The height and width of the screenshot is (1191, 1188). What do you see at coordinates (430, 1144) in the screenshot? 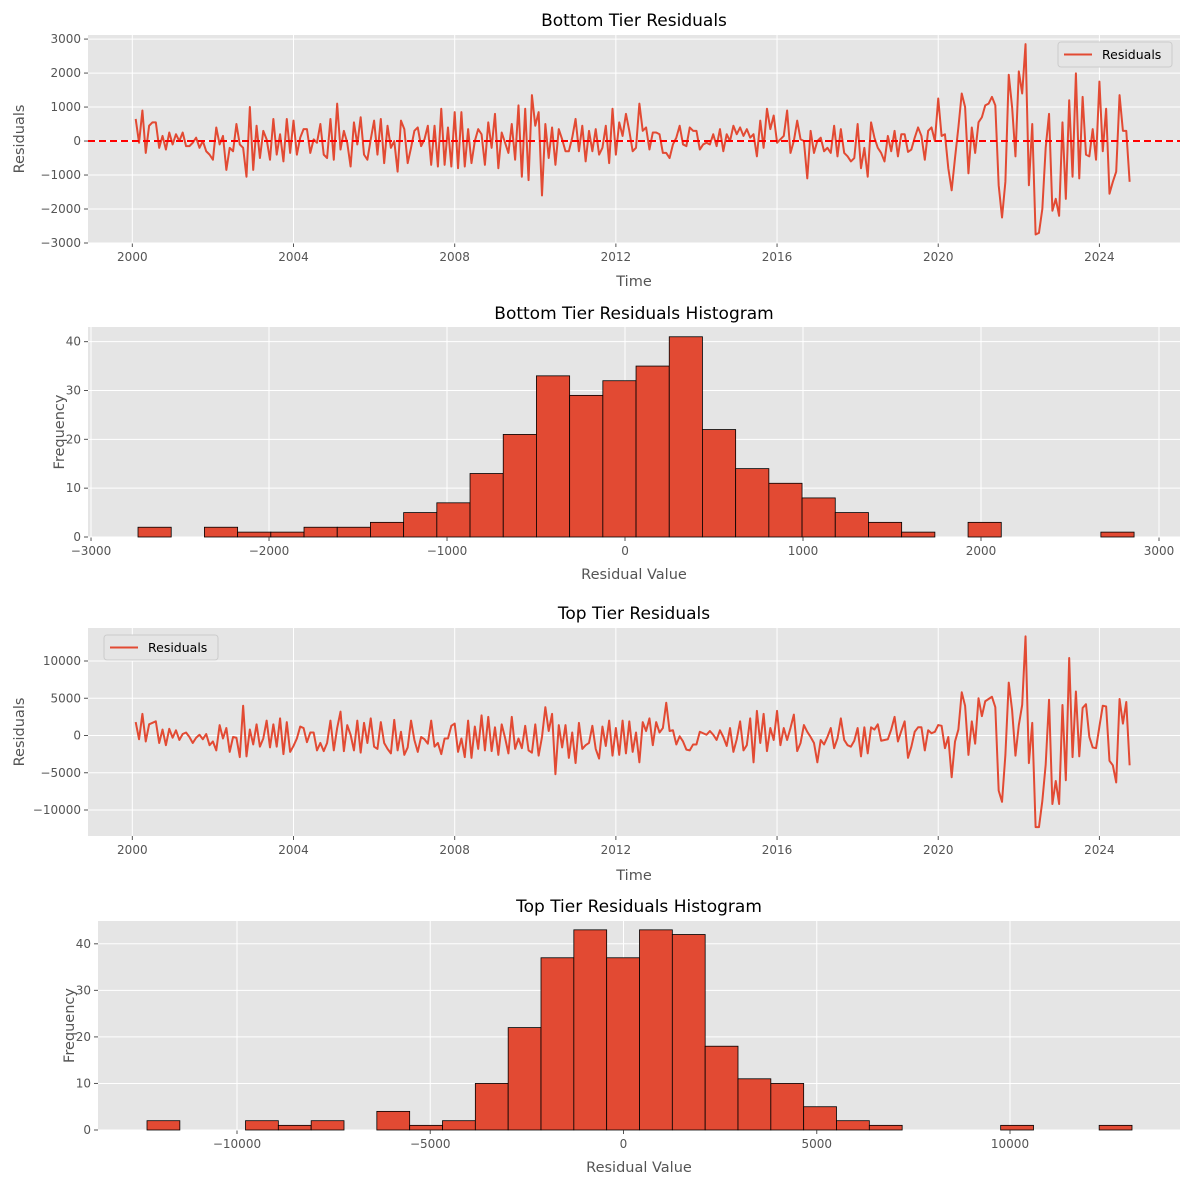
I see `x-tick-label: −5000` at bounding box center [430, 1144].